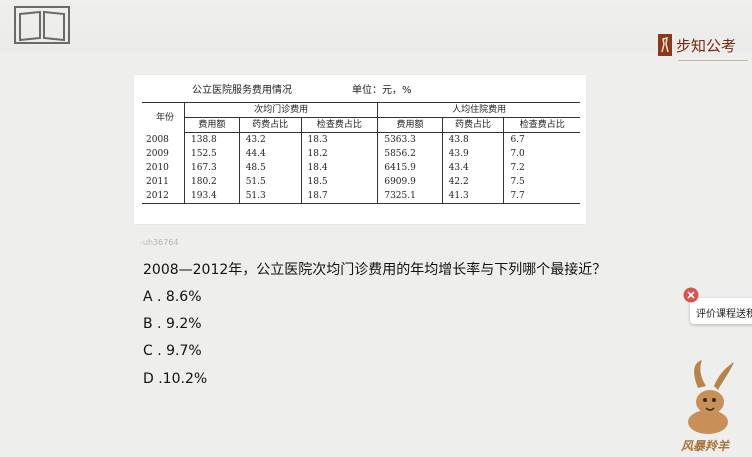 The image size is (752, 457). What do you see at coordinates (270, 139) in the screenshot?
I see `table-cell: 43.2` at bounding box center [270, 139].